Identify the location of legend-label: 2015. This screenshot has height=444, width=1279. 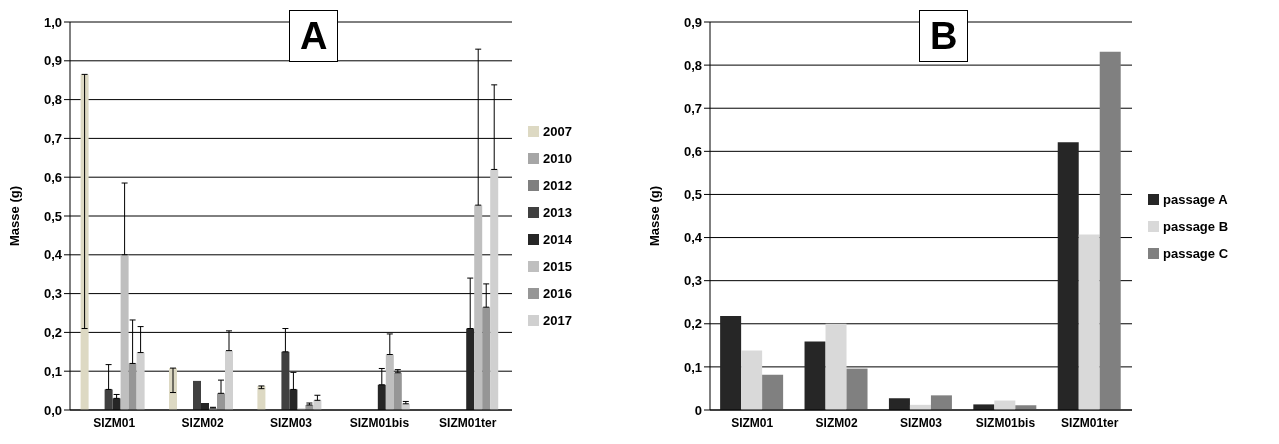
(557, 266).